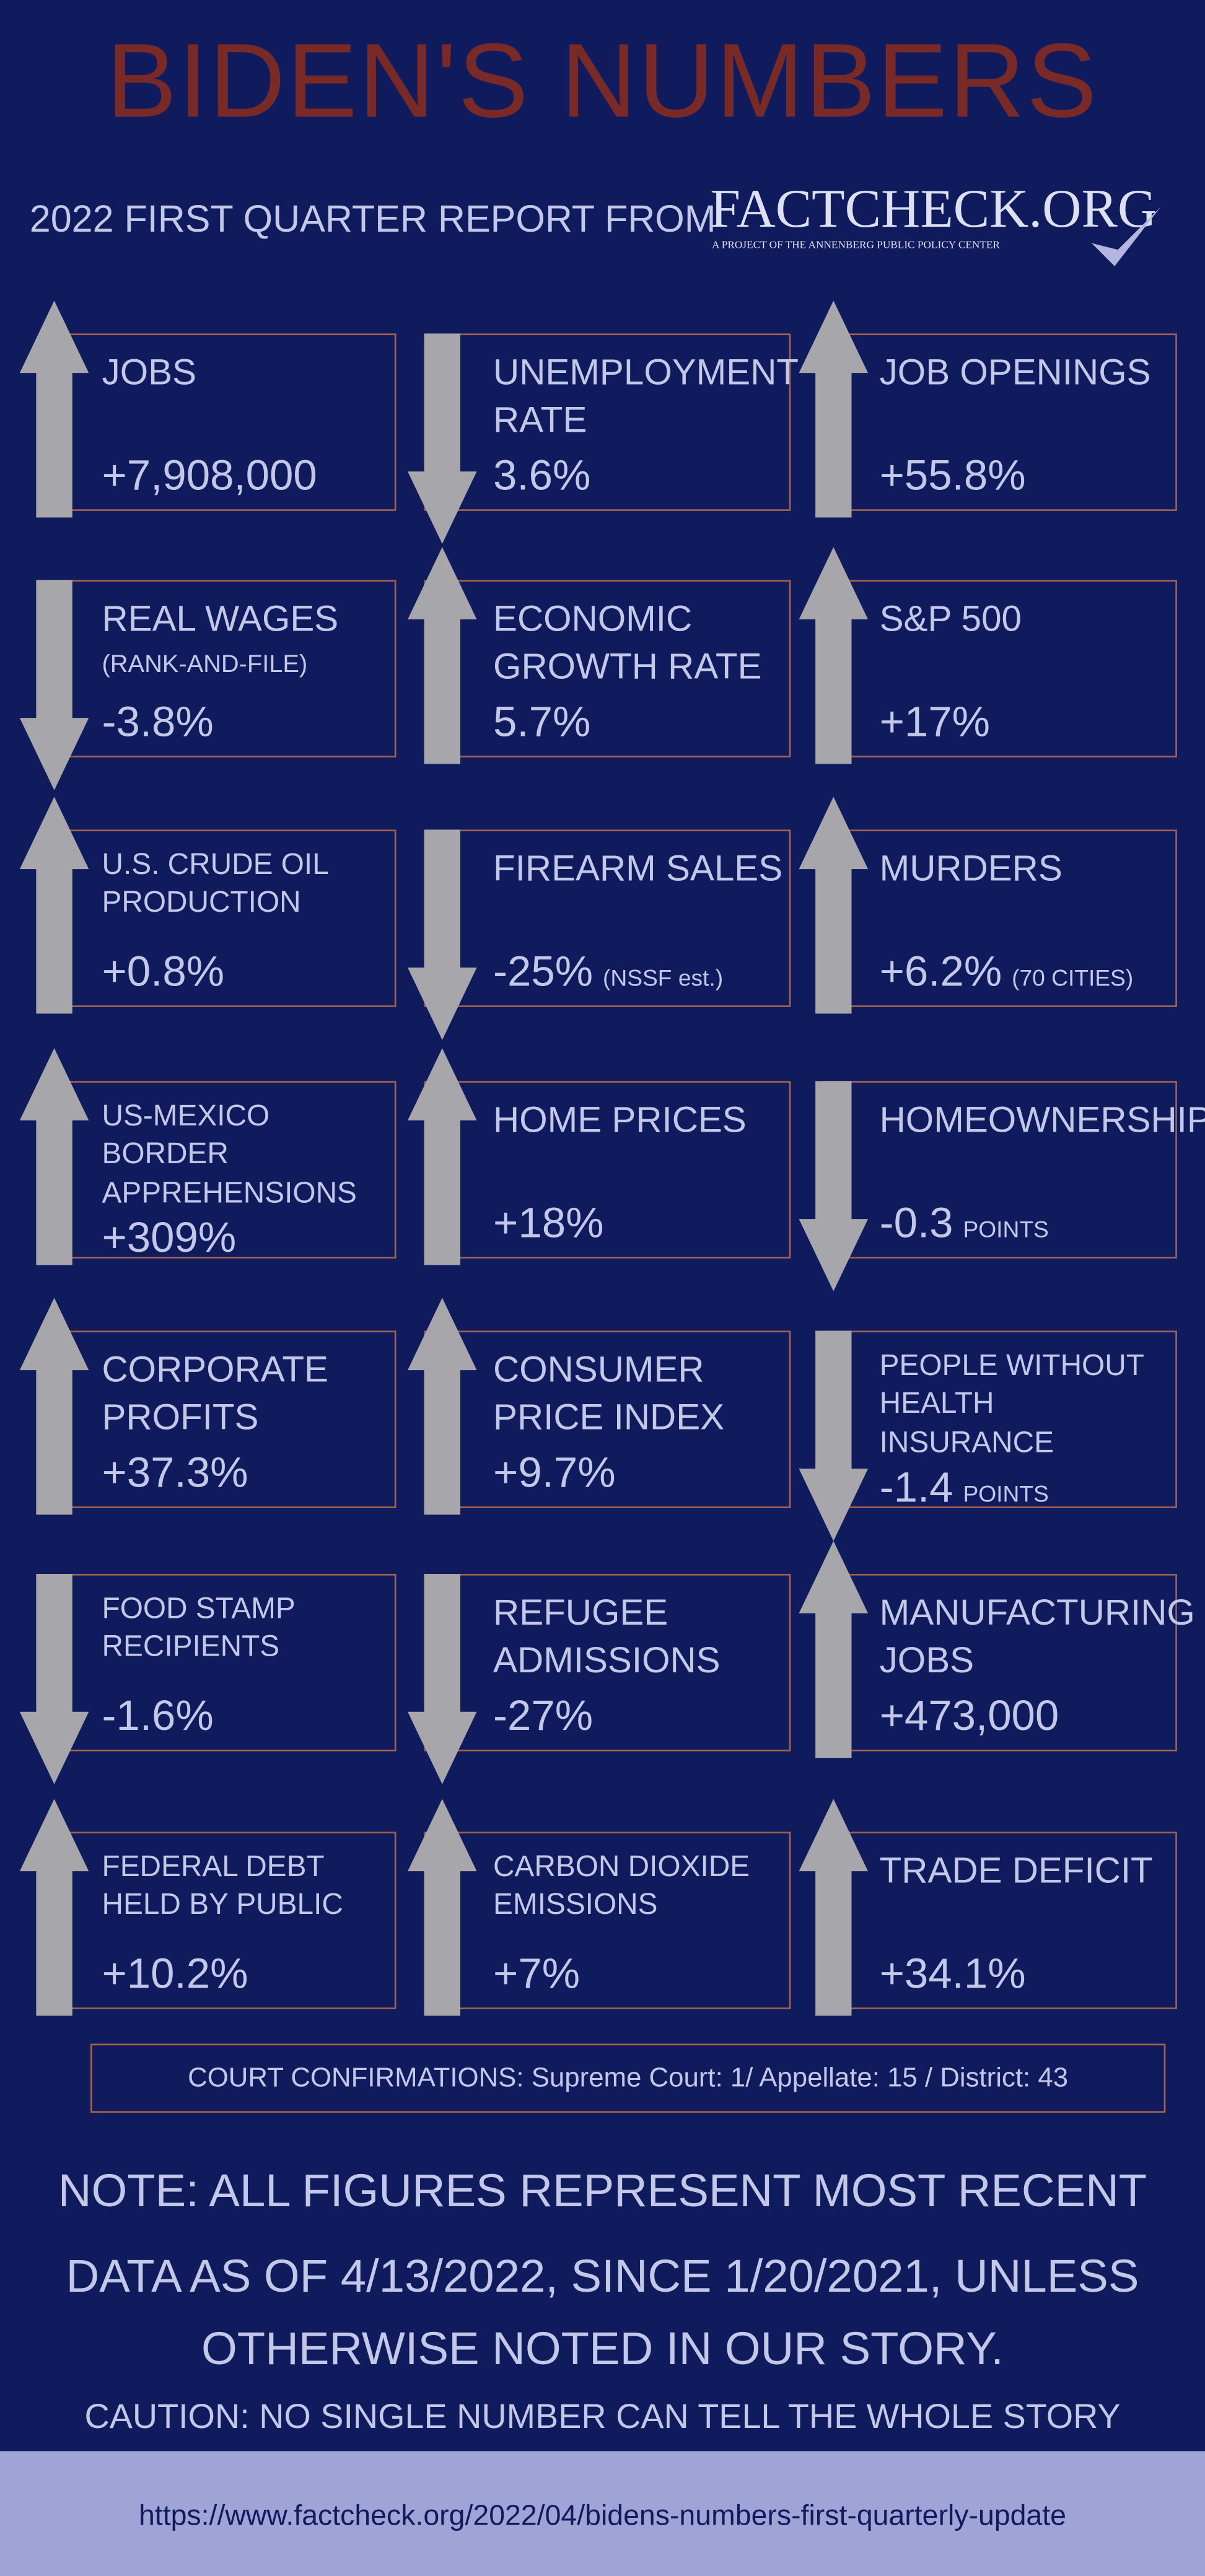 This screenshot has width=1205, height=2576. I want to click on card-label: REAL WAGES, so click(220, 618).